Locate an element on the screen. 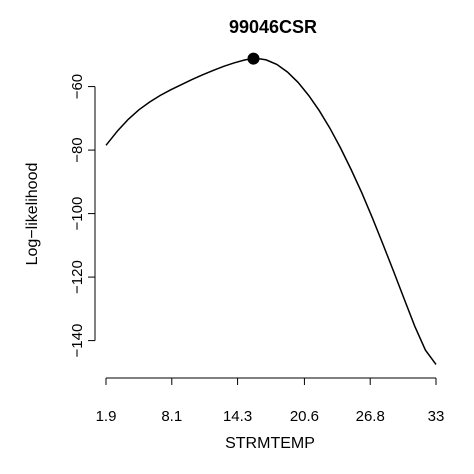  chart-title: 99046CSR is located at coordinates (273, 27).